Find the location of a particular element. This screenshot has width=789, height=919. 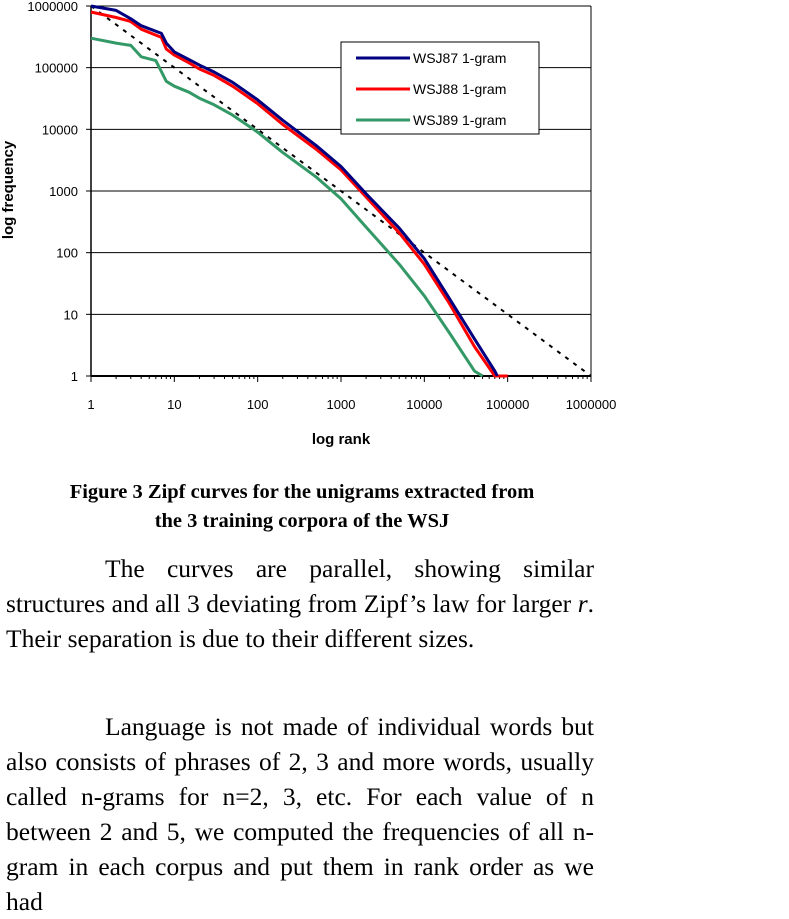

chart-legend: WSJ87 1-gram WSJ88 1-gram WSJ89 1-gram is located at coordinates (440, 88).